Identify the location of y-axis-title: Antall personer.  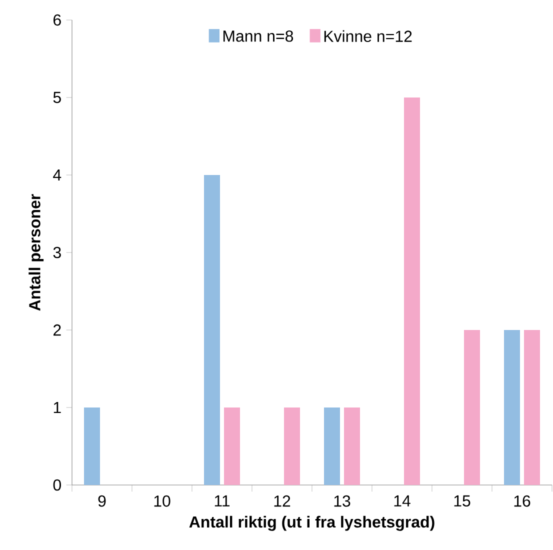
(36, 252).